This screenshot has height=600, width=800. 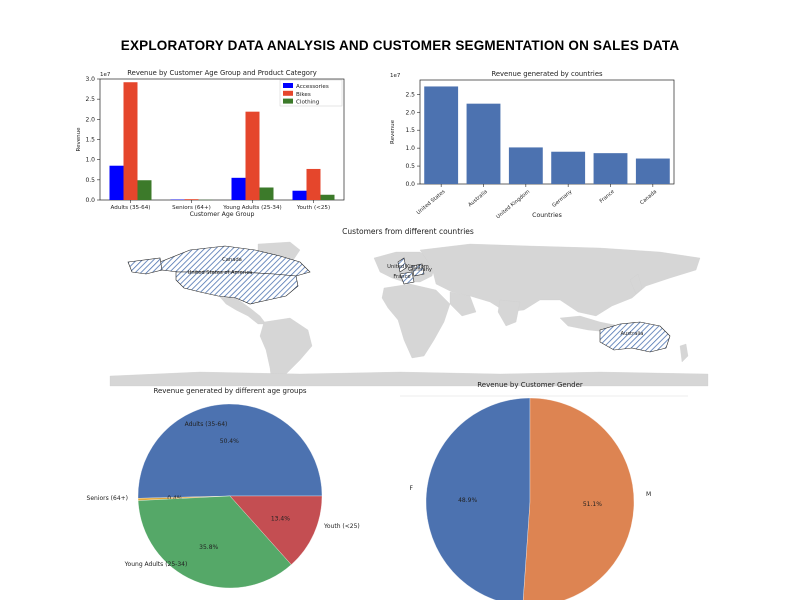 What do you see at coordinates (229, 441) in the screenshot?
I see `pie-pct-label: 50.4%` at bounding box center [229, 441].